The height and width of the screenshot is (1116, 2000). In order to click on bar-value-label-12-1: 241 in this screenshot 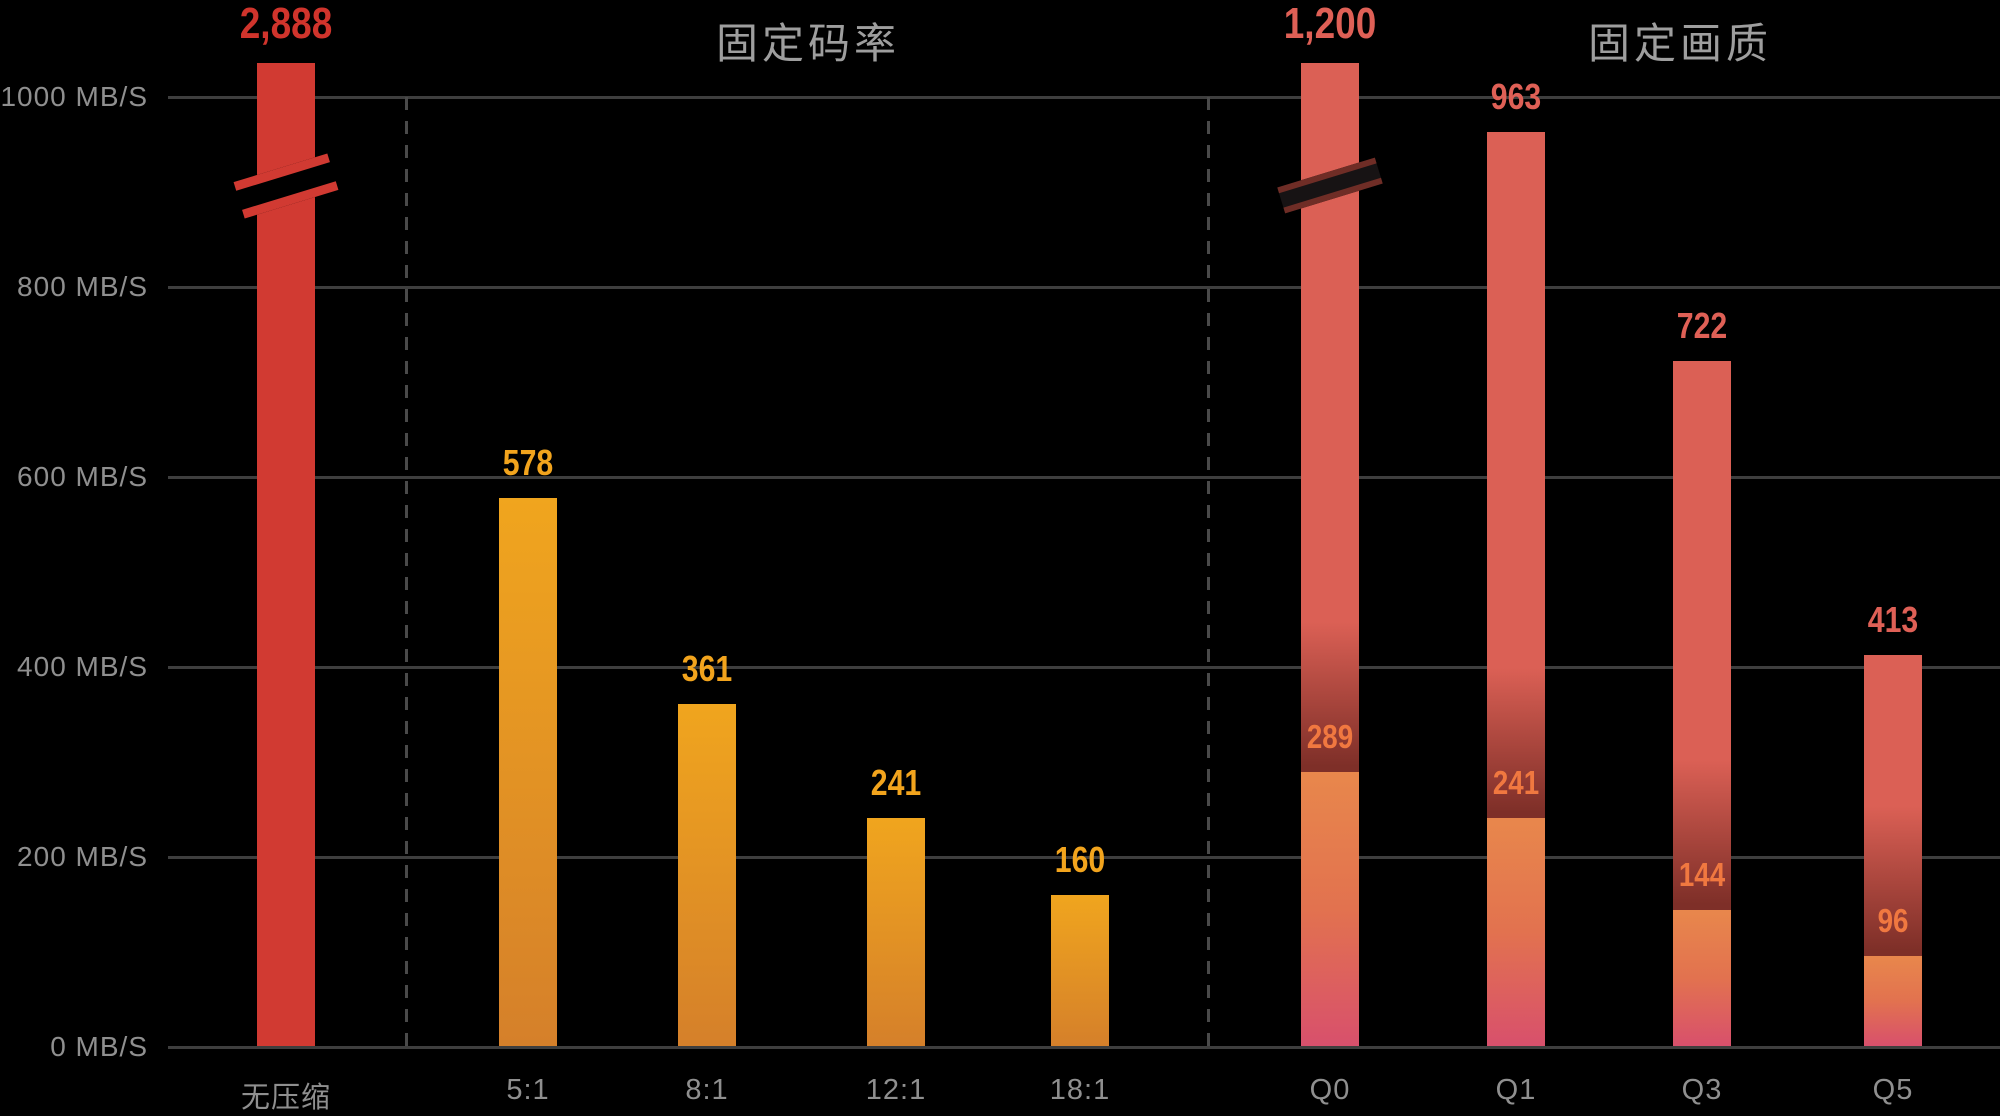, I will do `click(896, 782)`.